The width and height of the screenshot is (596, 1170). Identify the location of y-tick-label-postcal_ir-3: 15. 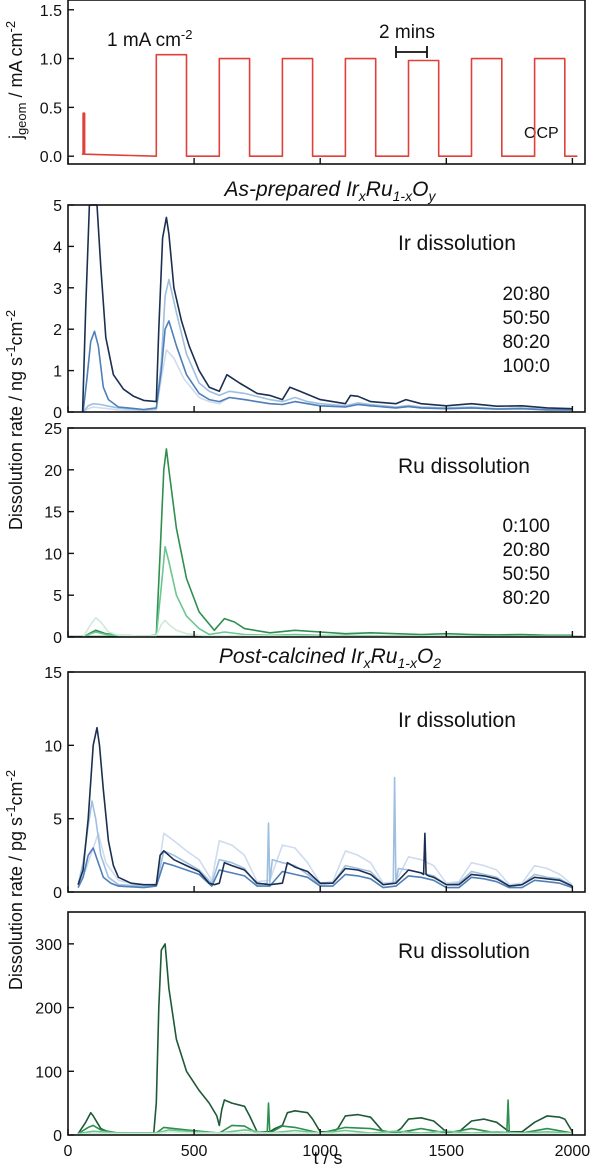
(53, 673).